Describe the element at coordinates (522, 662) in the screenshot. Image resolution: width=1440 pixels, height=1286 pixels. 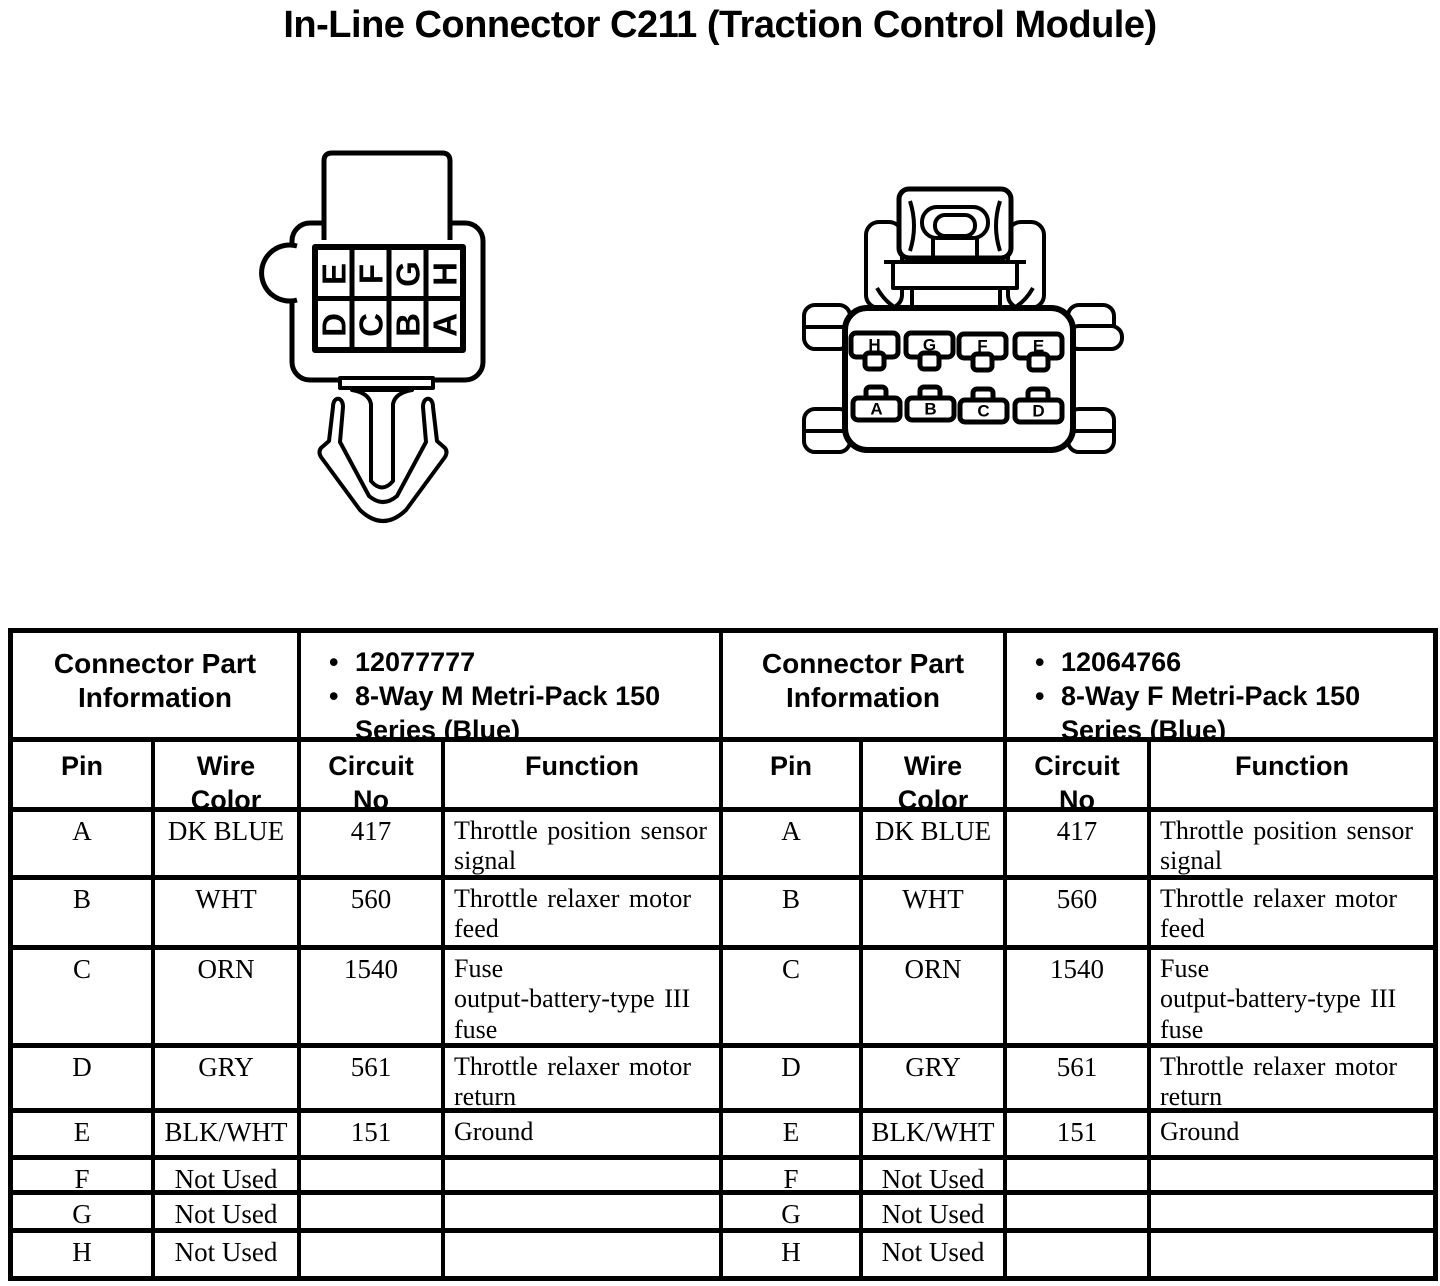
I see `part-number-bullet: • 12077777` at that location.